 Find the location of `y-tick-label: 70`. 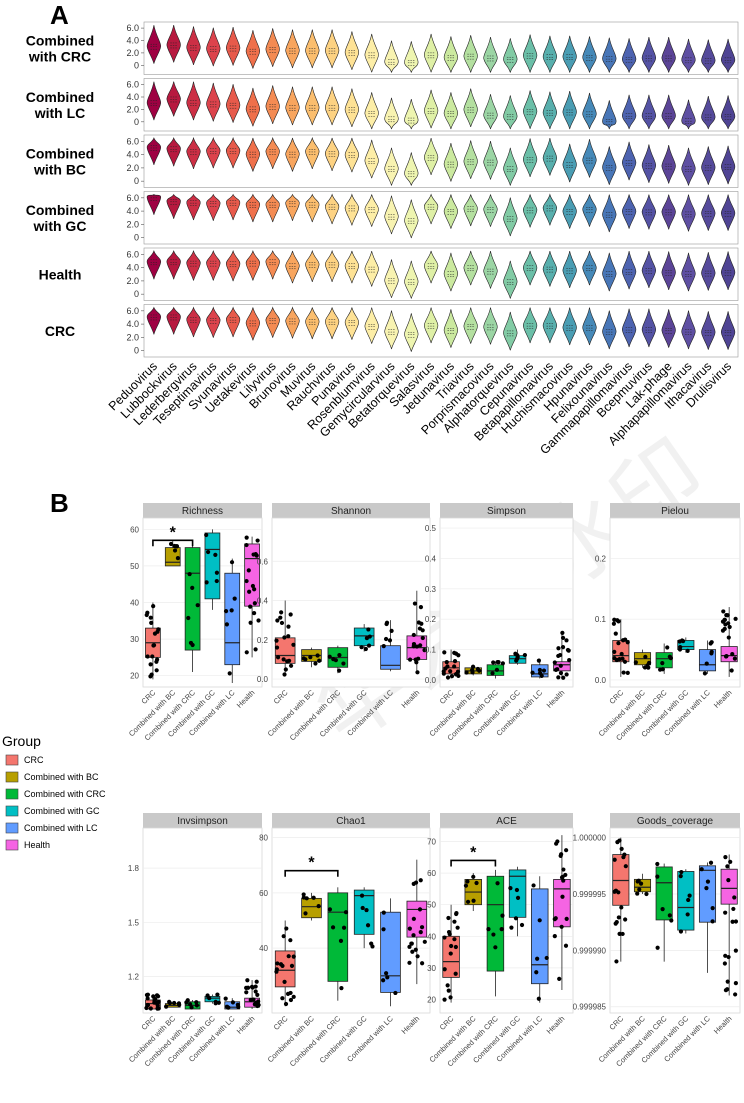

y-tick-label: 70 is located at coordinates (431, 841).